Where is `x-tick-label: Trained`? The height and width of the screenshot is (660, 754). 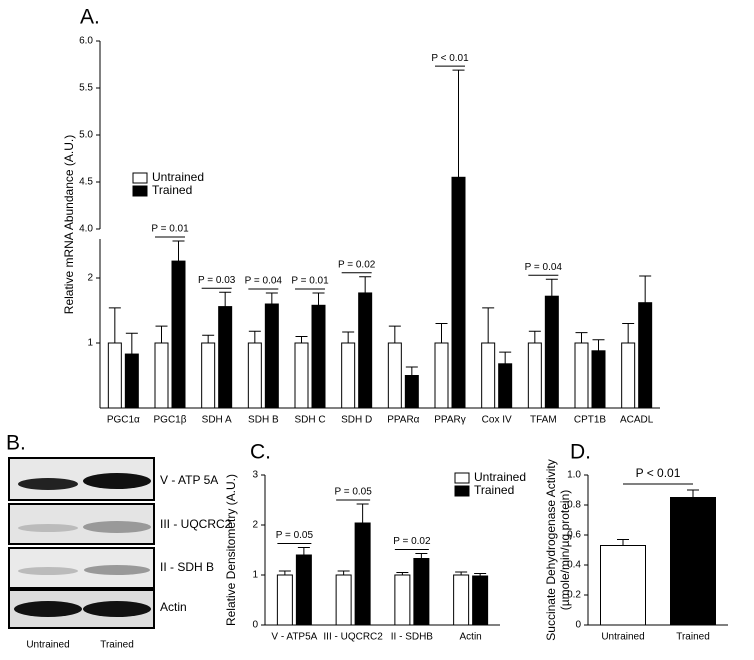 x-tick-label: Trained is located at coordinates (693, 637).